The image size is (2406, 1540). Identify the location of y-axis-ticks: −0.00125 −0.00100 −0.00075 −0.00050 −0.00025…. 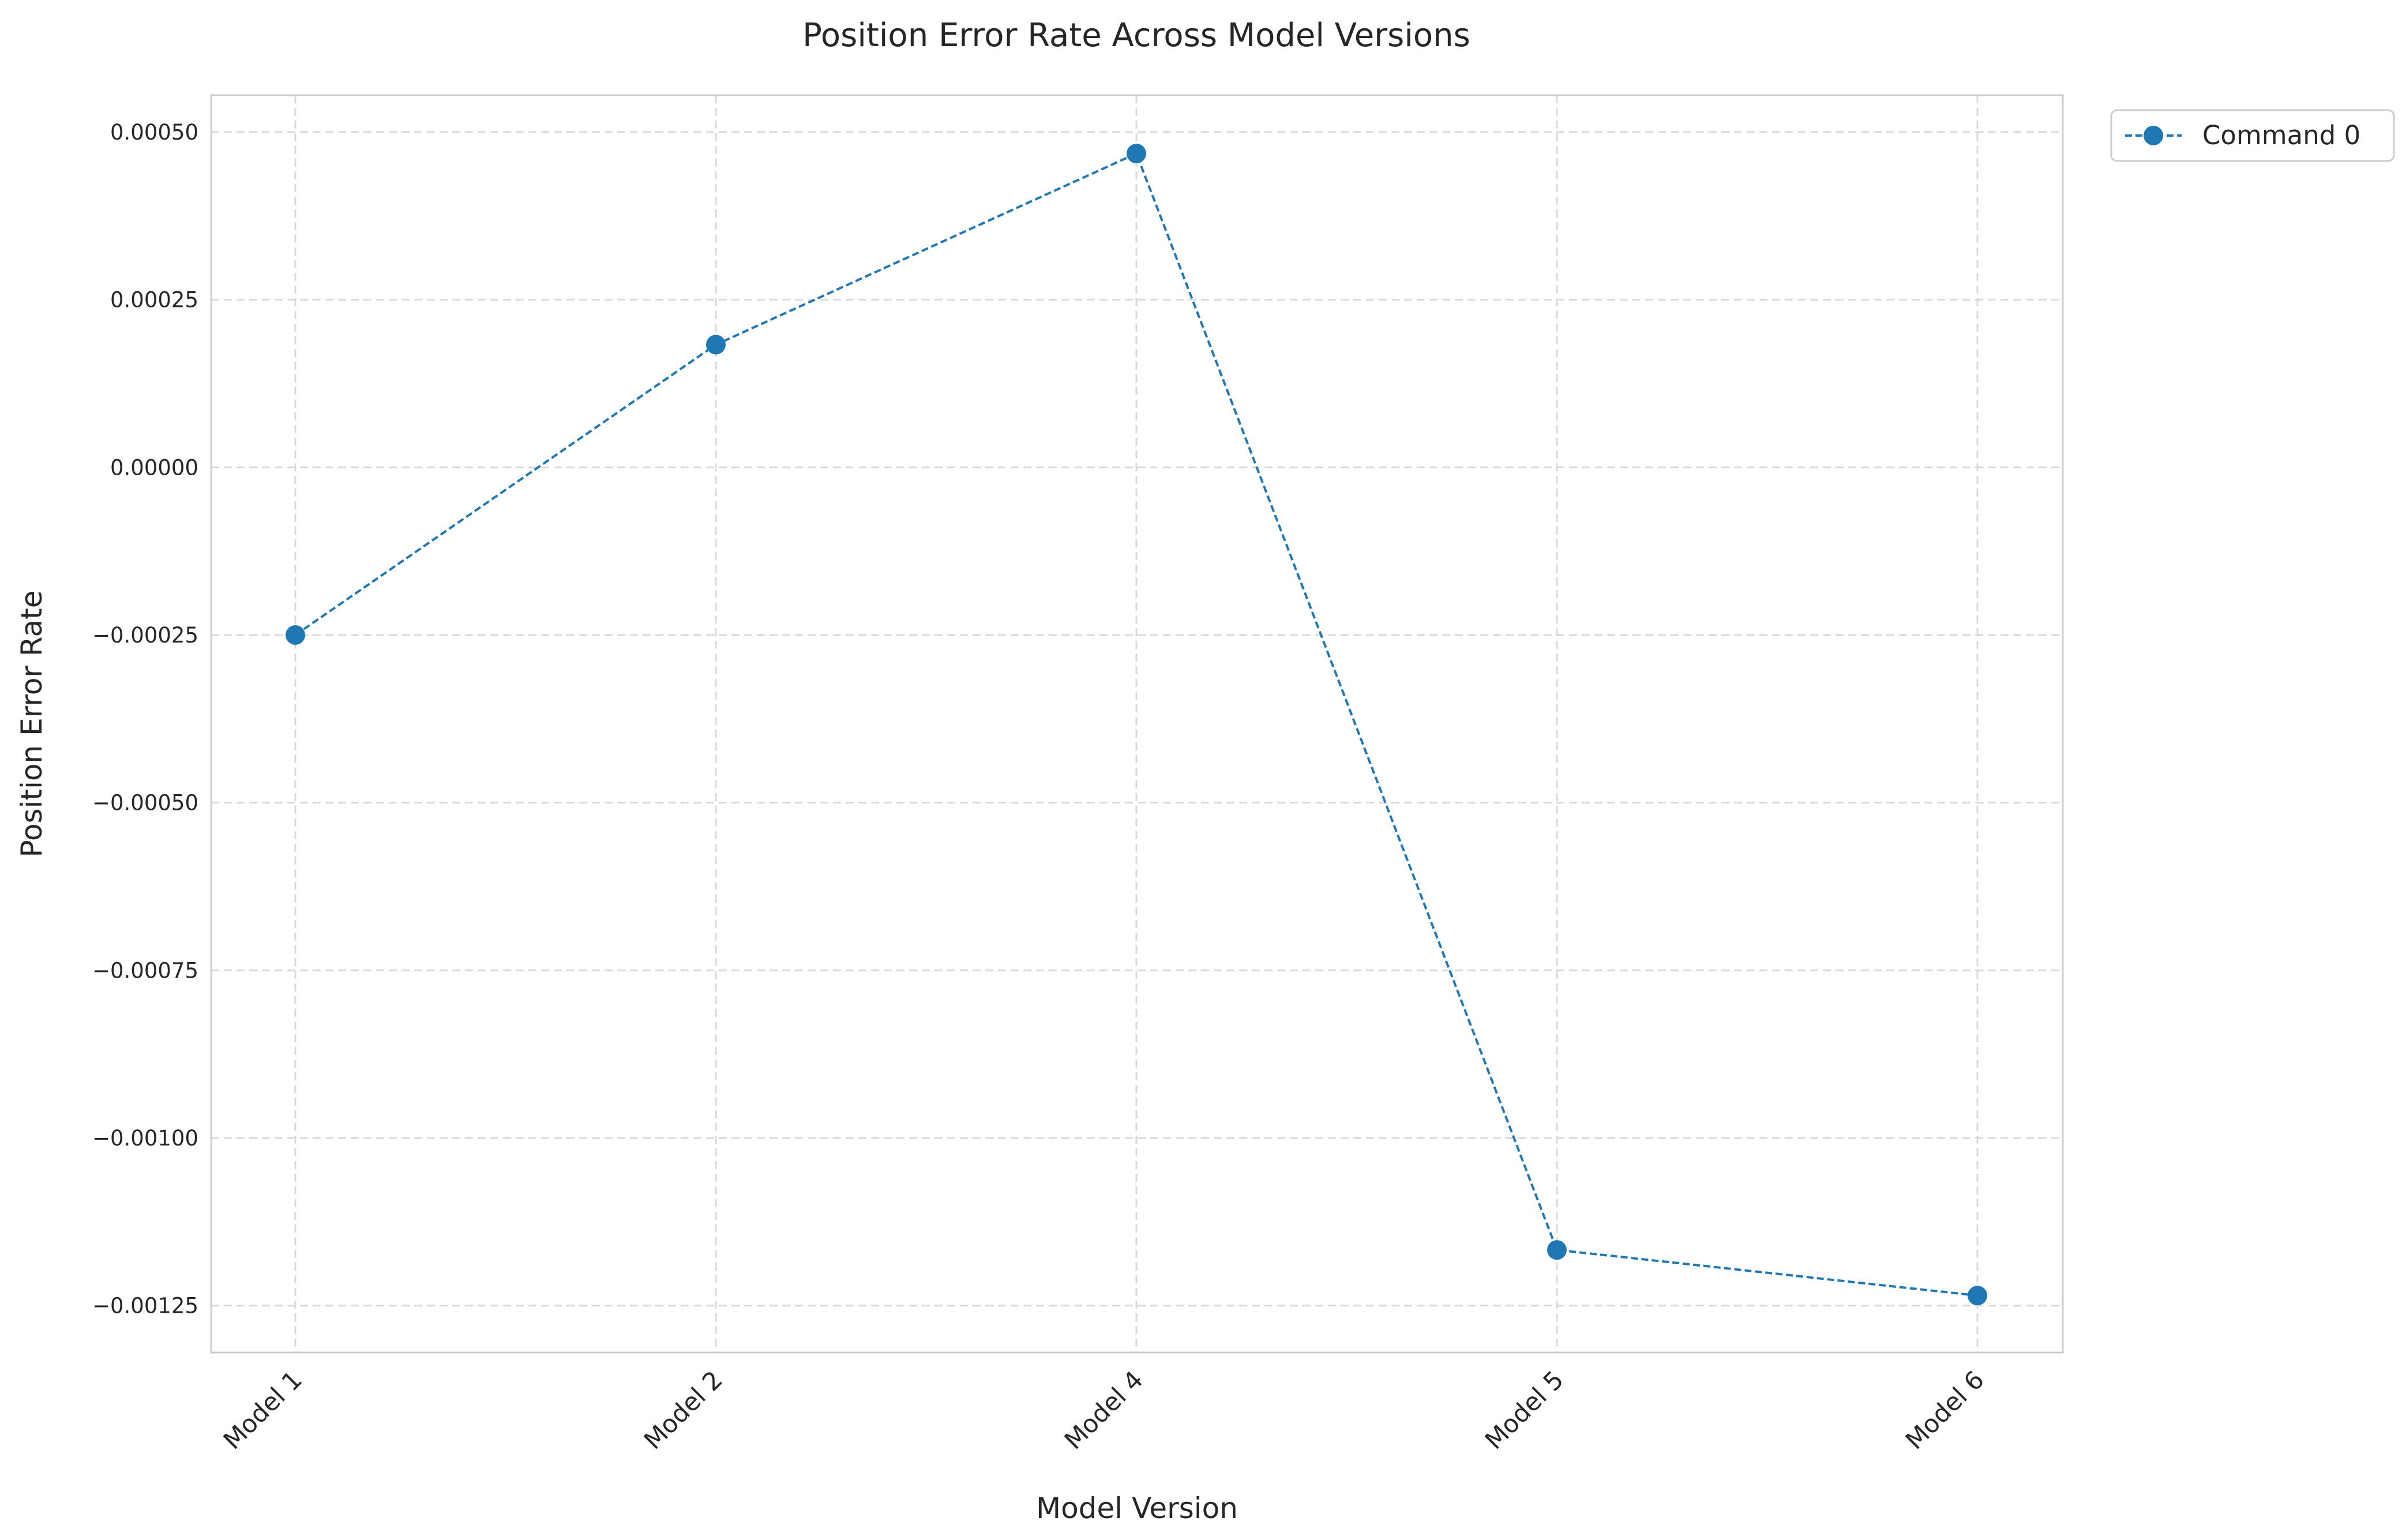
(145, 719).